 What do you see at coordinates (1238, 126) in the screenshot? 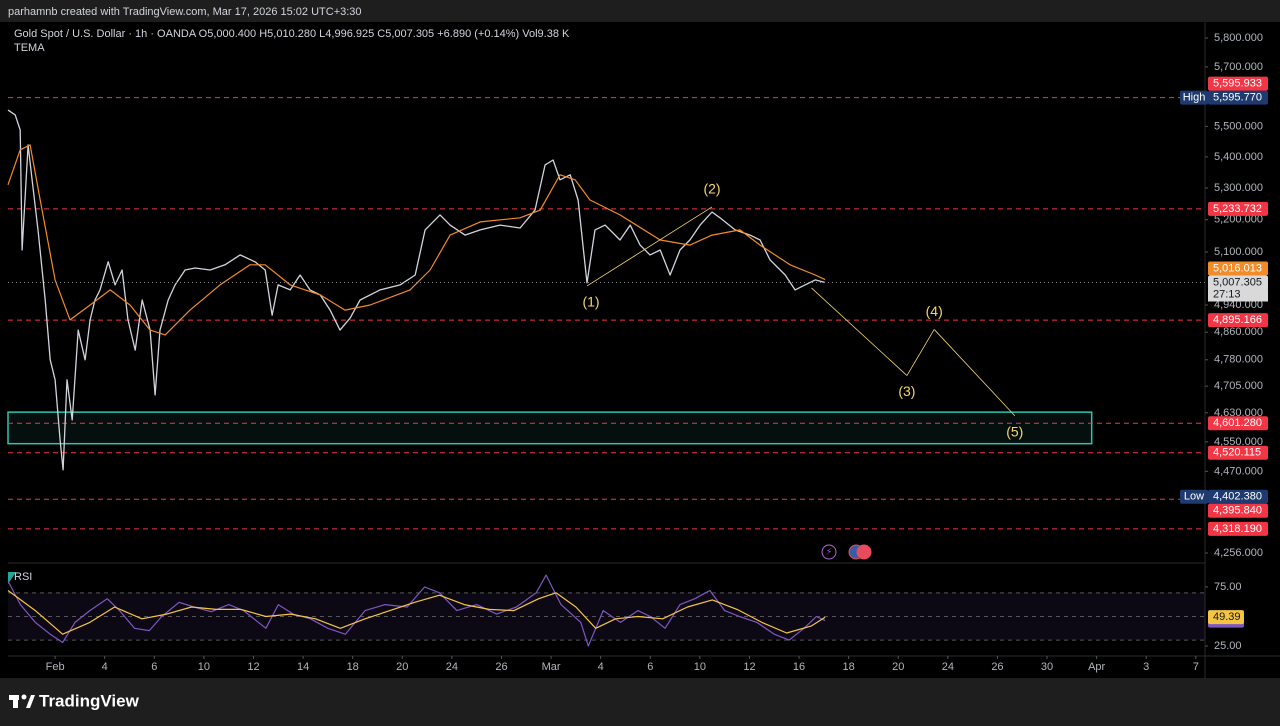
I see `y-tick-label: 5,500.000` at bounding box center [1238, 126].